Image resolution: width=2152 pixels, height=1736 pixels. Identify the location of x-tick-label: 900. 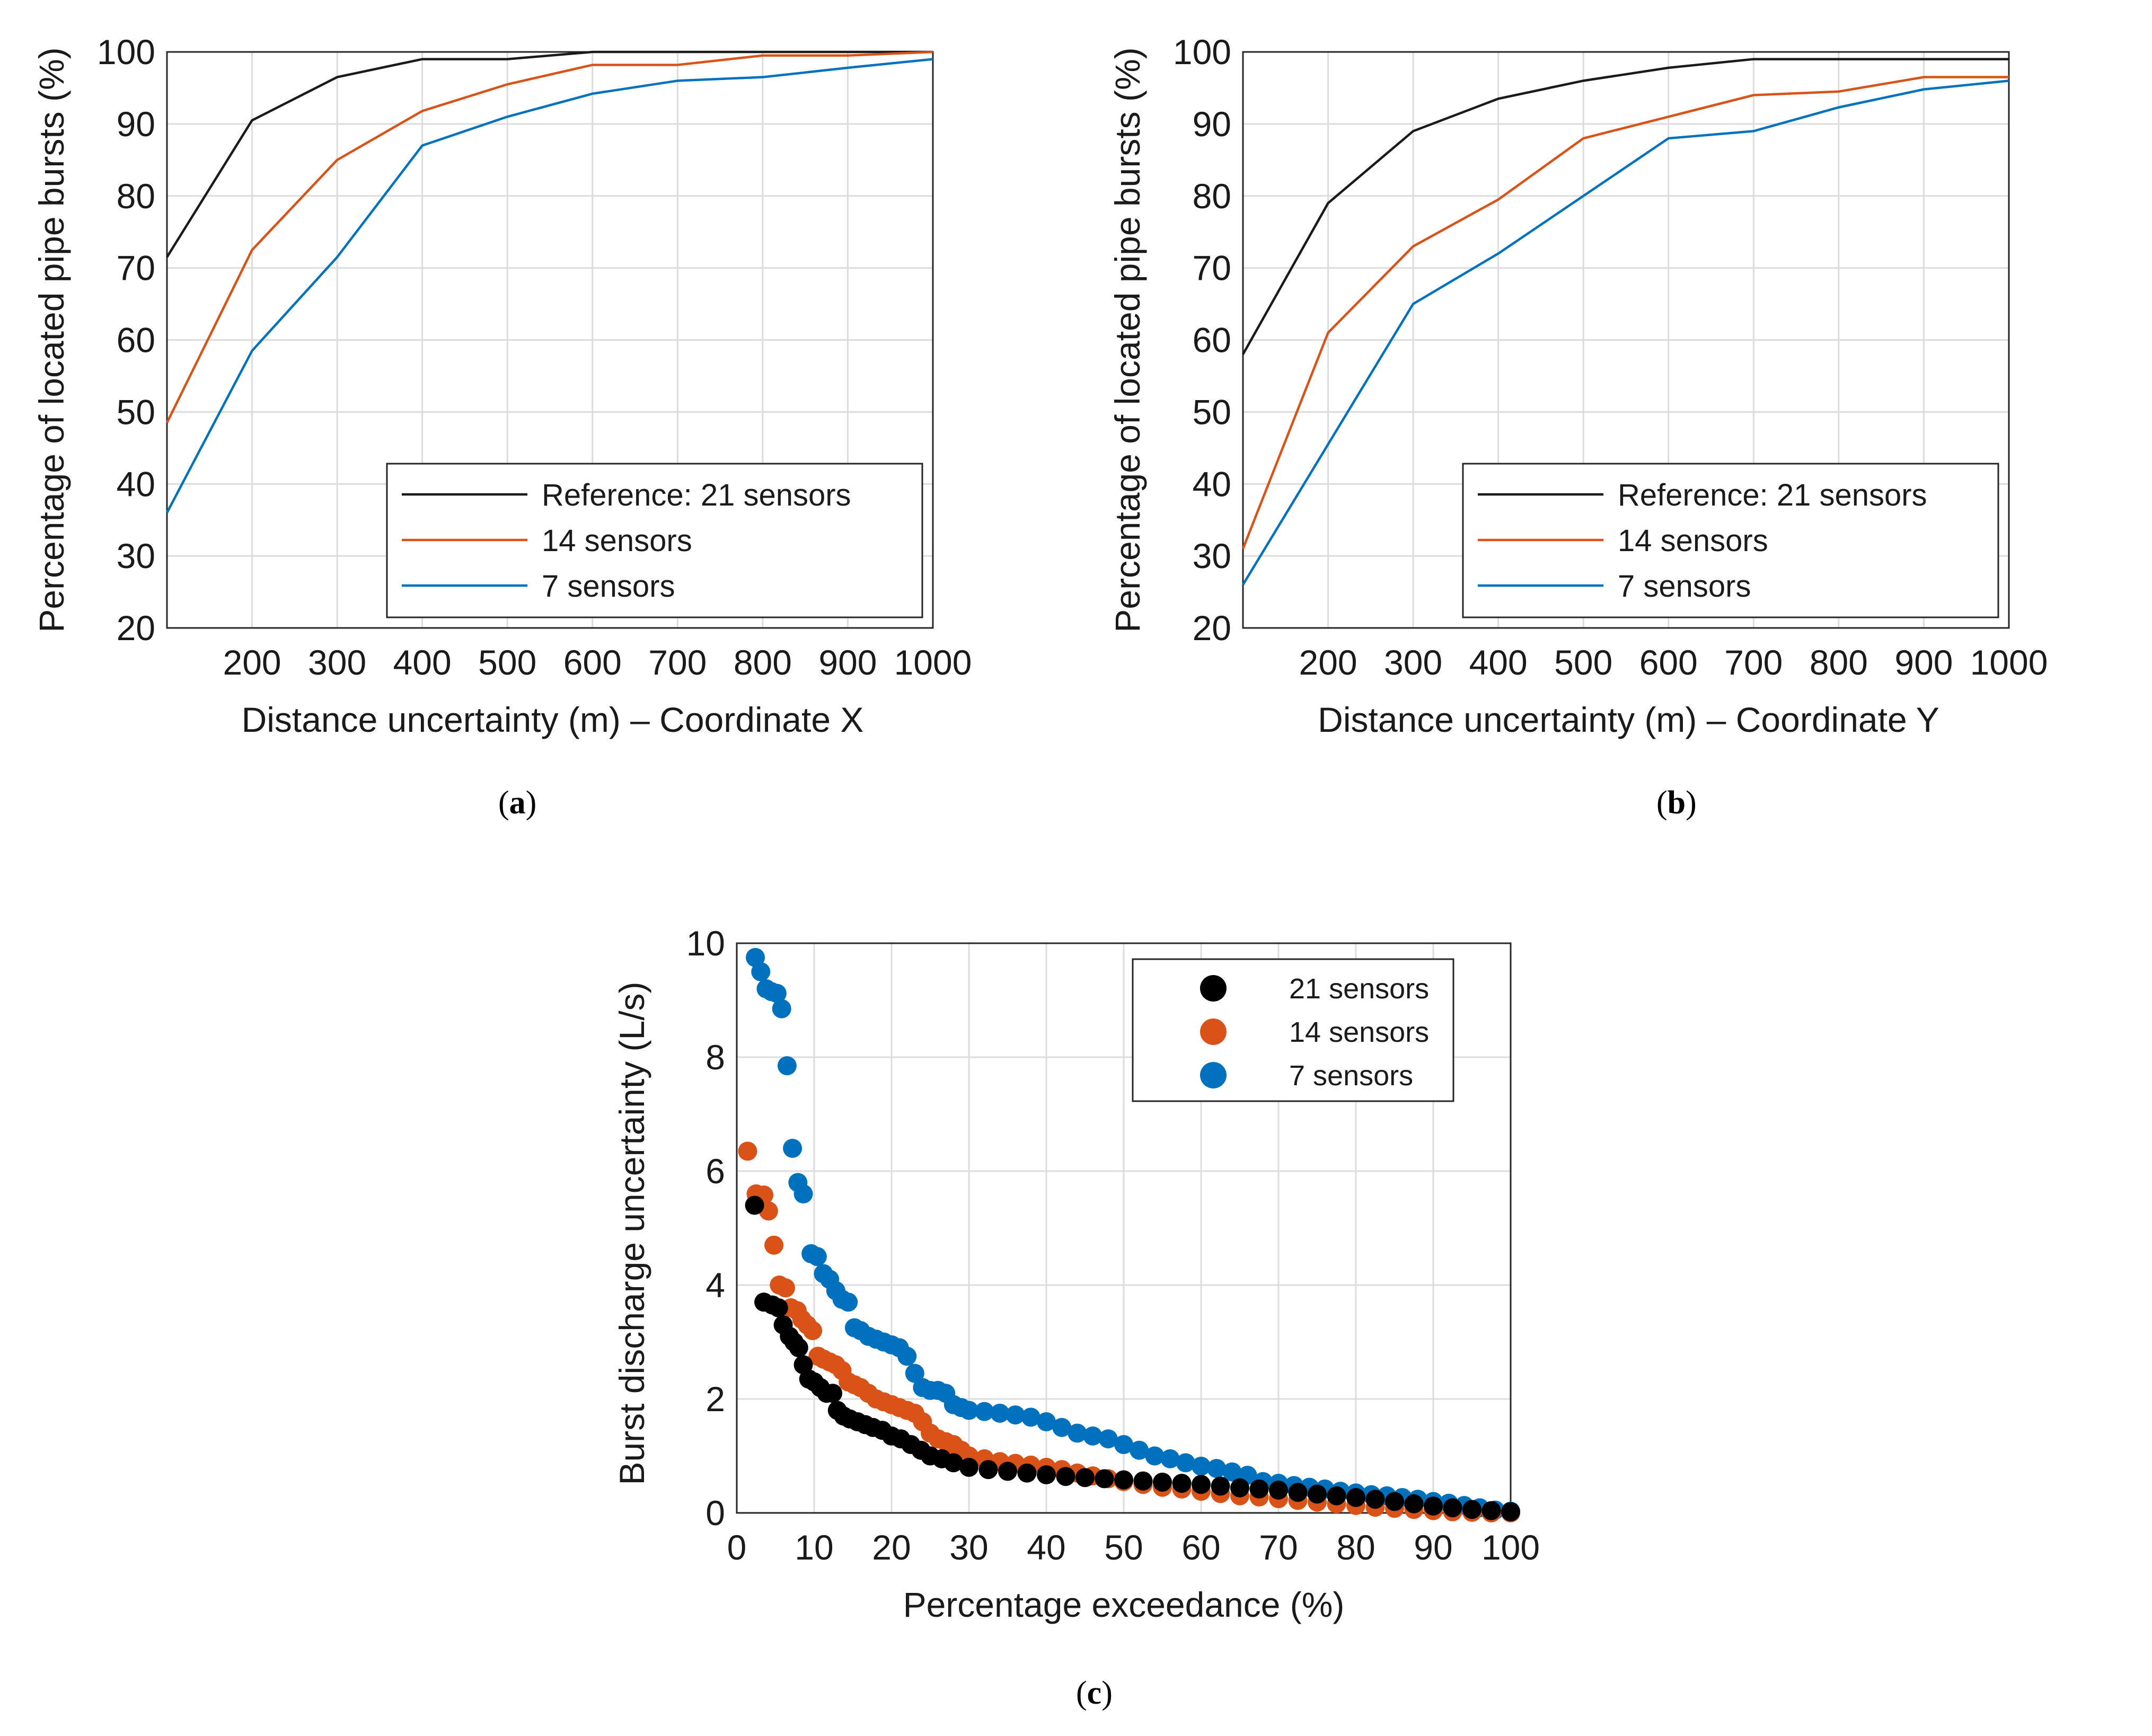
(1923, 662).